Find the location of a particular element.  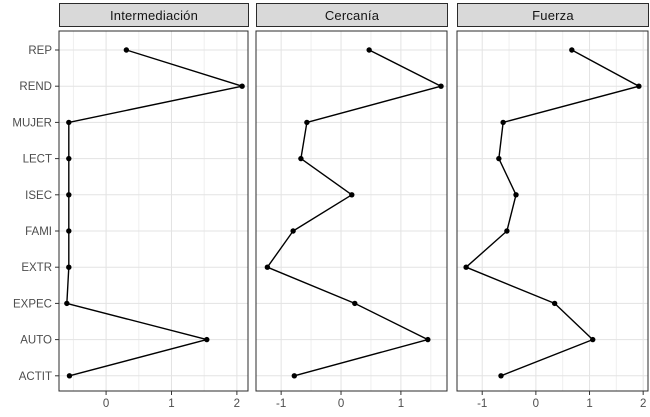

facet-title: Intermediación is located at coordinates (154, 15).